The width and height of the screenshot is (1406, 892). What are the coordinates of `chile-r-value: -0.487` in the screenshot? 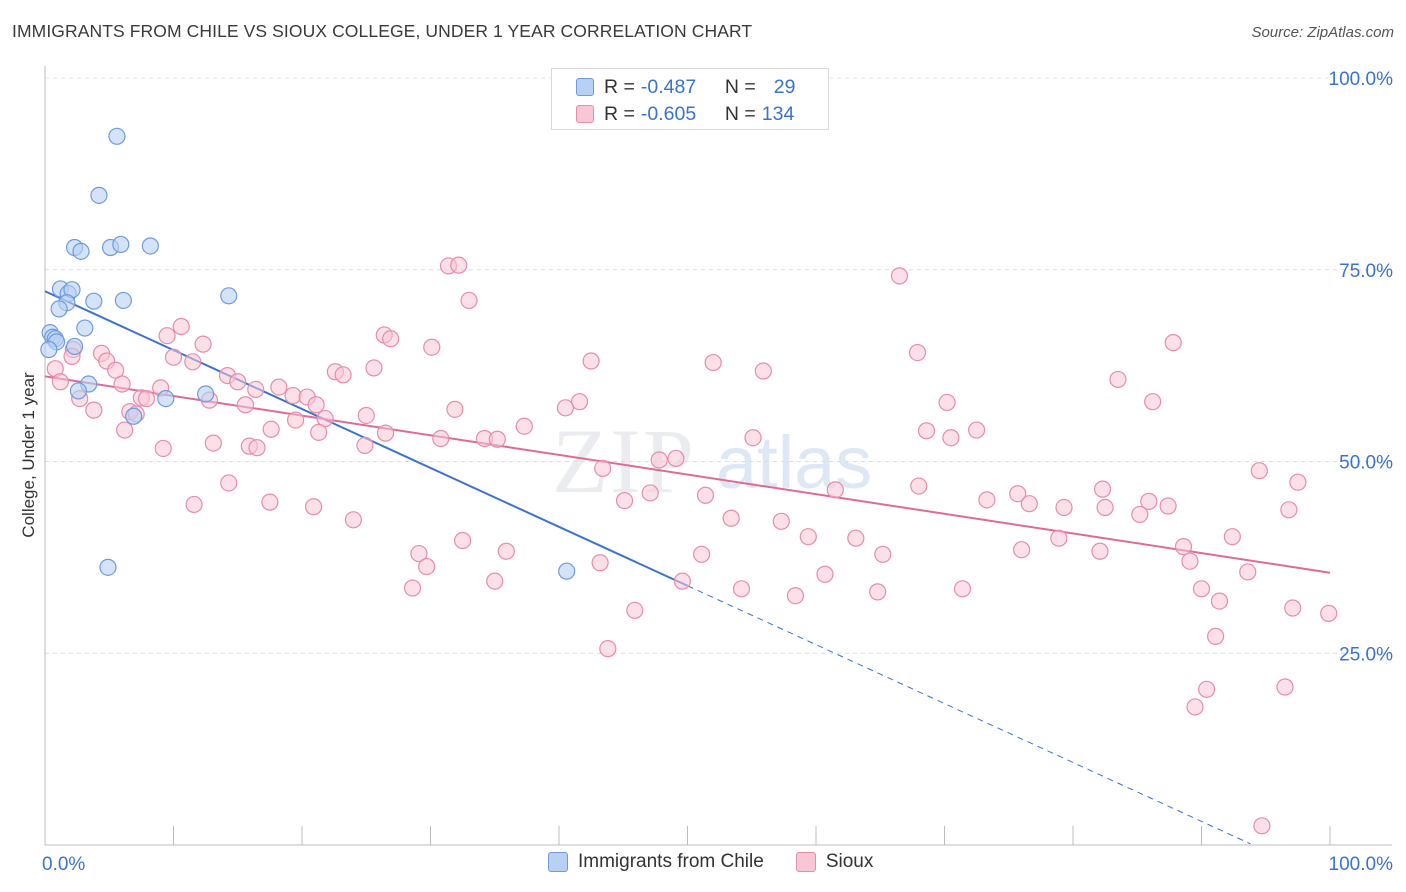 It's located at (668, 86).